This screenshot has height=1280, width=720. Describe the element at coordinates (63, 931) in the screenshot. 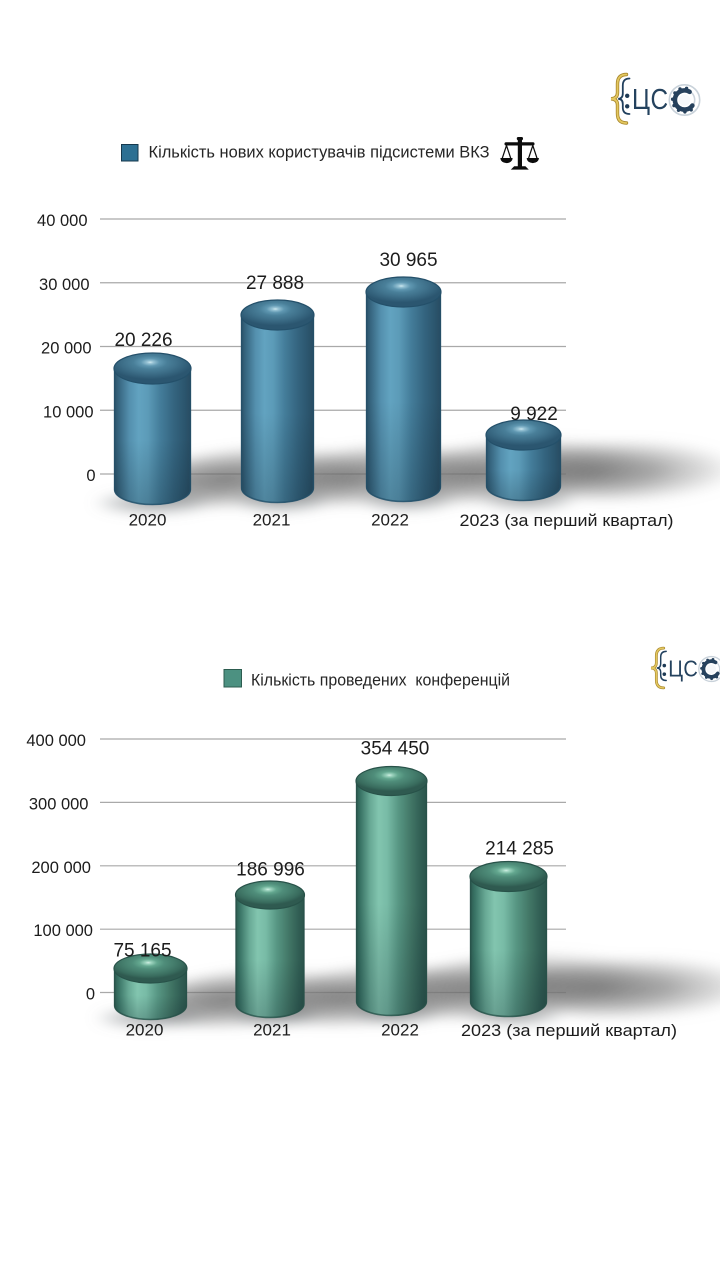

I see `svg-text: 100 000` at that location.